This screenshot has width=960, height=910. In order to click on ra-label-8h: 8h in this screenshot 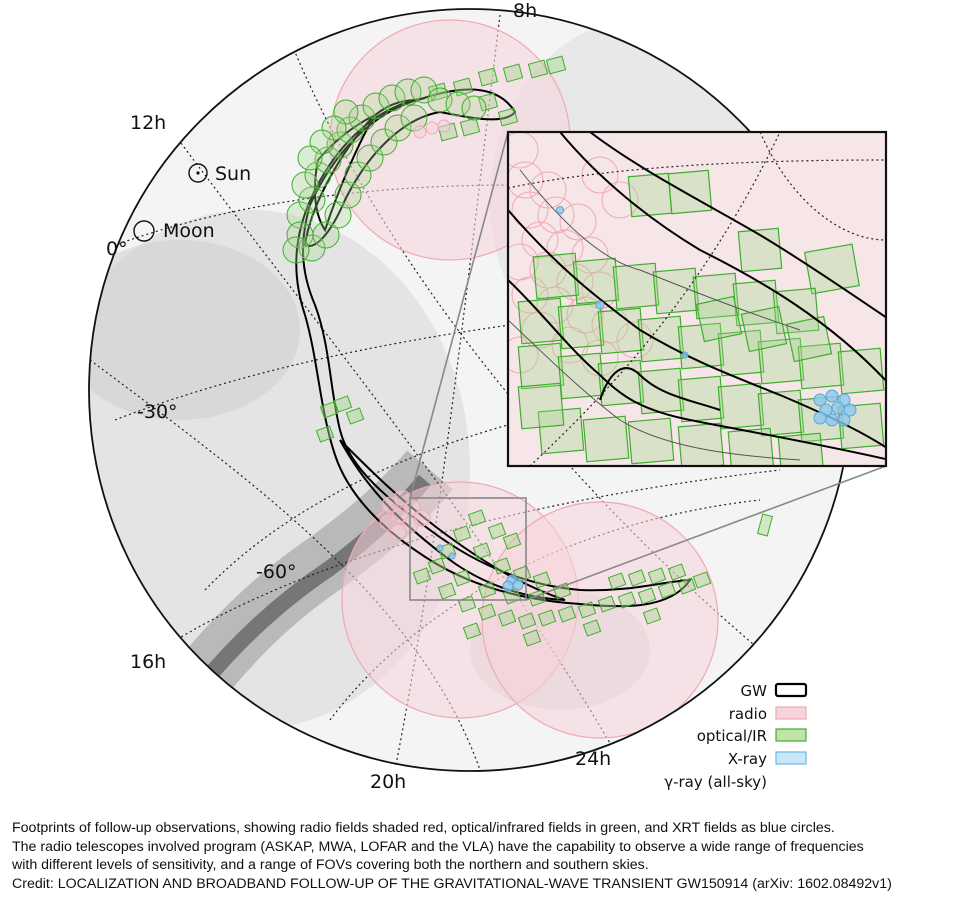, I will do `click(525, 11)`.